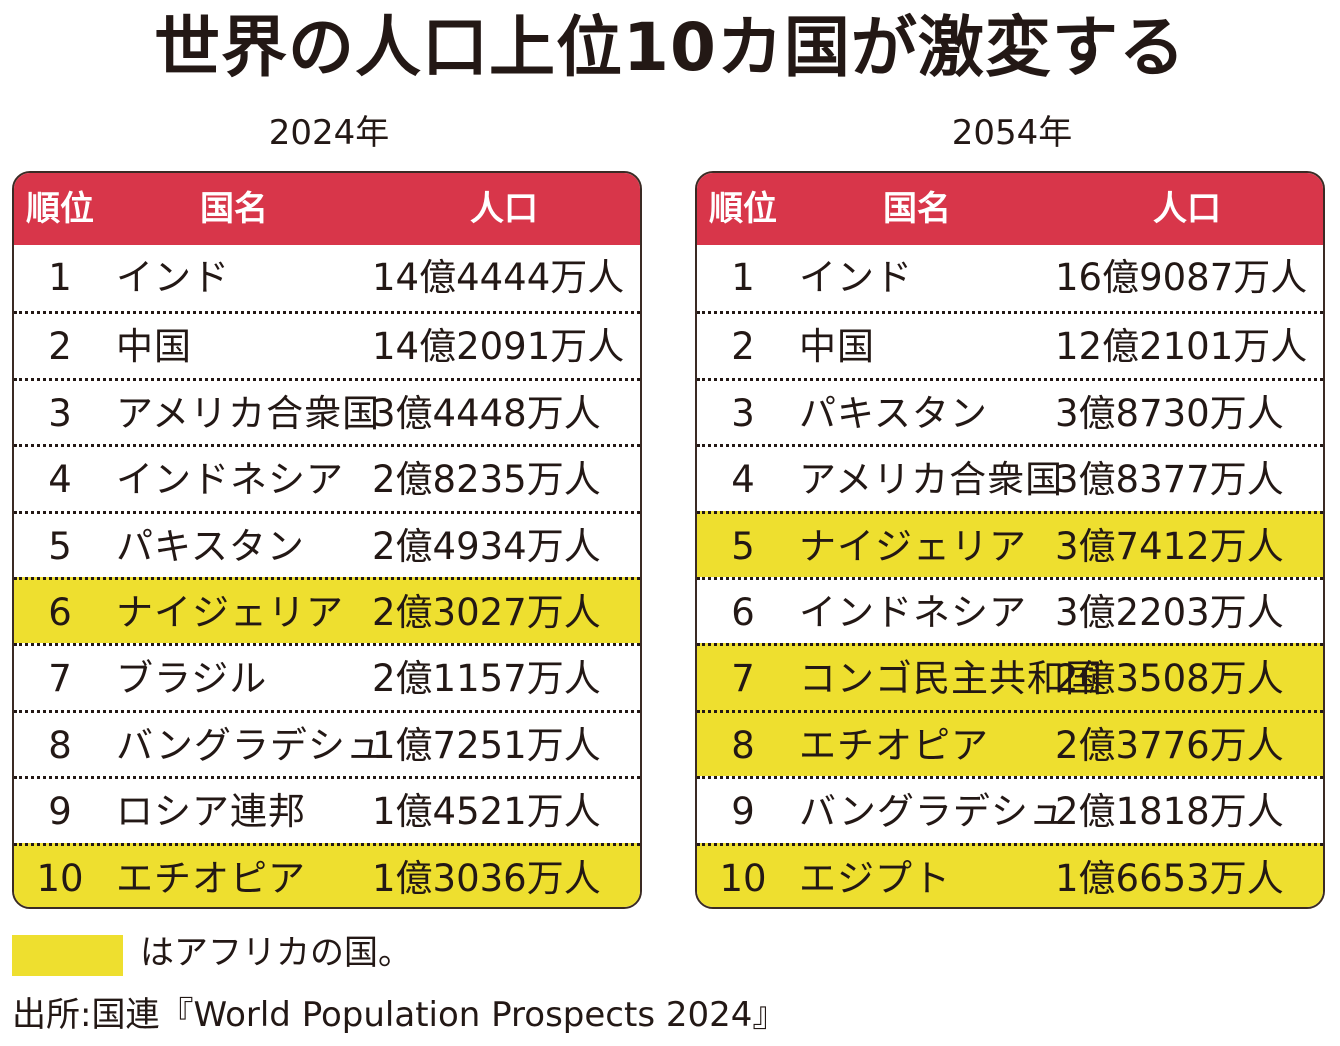 The height and width of the screenshot is (1046, 1340). I want to click on population-cell: 2億1818万人, so click(1169, 812).